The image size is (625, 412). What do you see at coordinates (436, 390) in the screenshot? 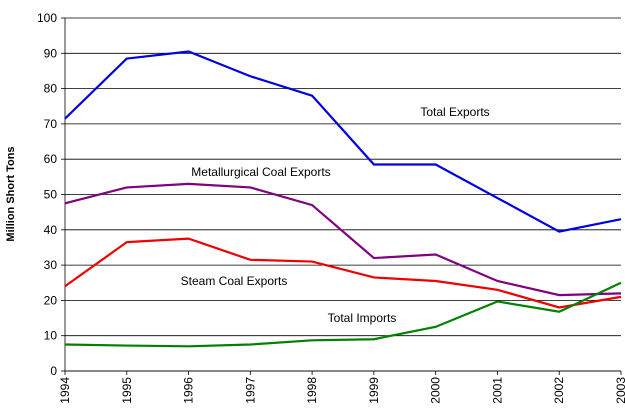
I see `x-tick-label: 2000` at bounding box center [436, 390].